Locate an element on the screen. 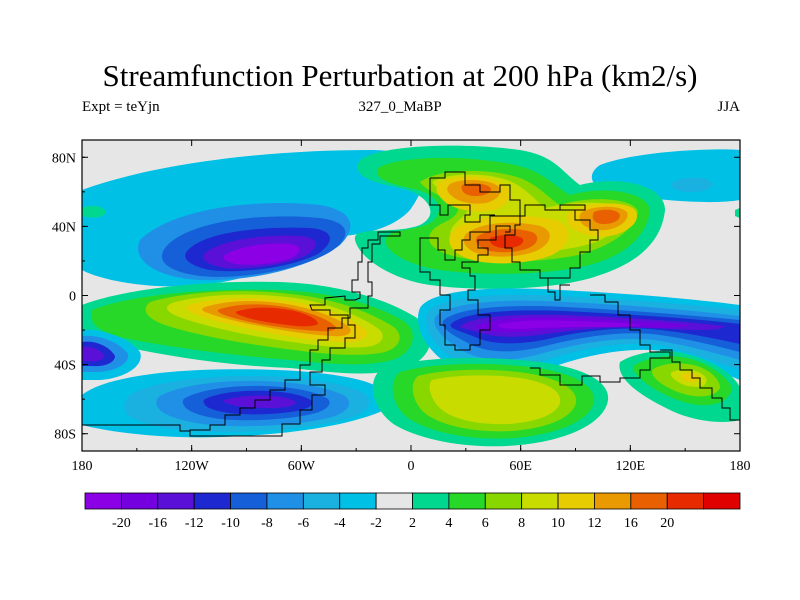 The height and width of the screenshot is (600, 800). colorbar-label: 16 is located at coordinates (631, 523).